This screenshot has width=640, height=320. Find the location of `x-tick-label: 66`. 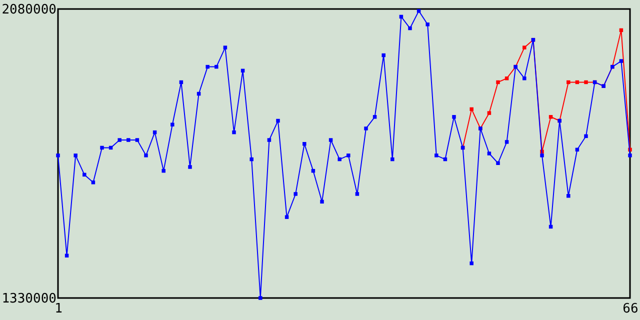

x-tick-label: 66 is located at coordinates (630, 309).